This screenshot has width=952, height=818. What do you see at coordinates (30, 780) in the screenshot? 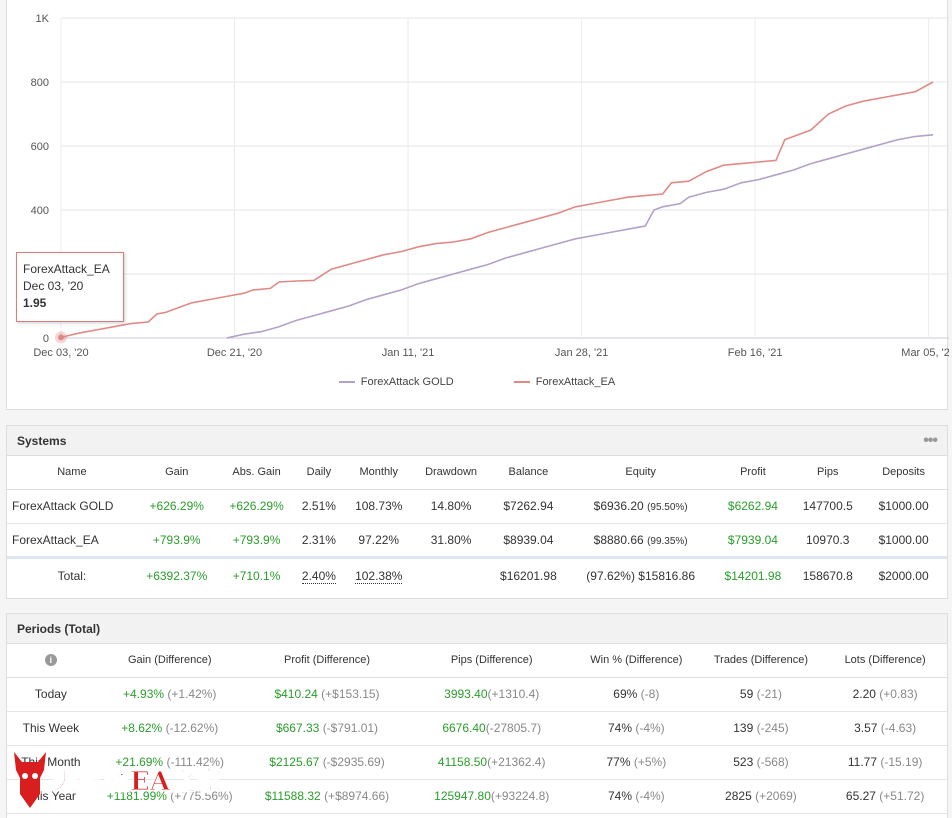
I see `bull-logo-icon` at bounding box center [30, 780].